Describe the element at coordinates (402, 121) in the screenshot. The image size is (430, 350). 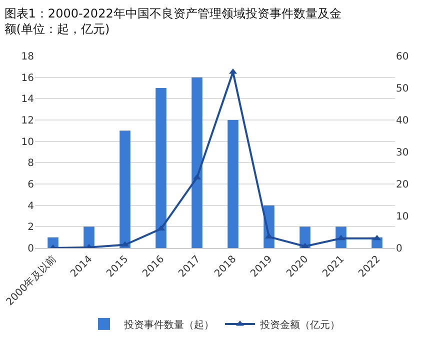
I see `y2-tick-label: 40` at that location.